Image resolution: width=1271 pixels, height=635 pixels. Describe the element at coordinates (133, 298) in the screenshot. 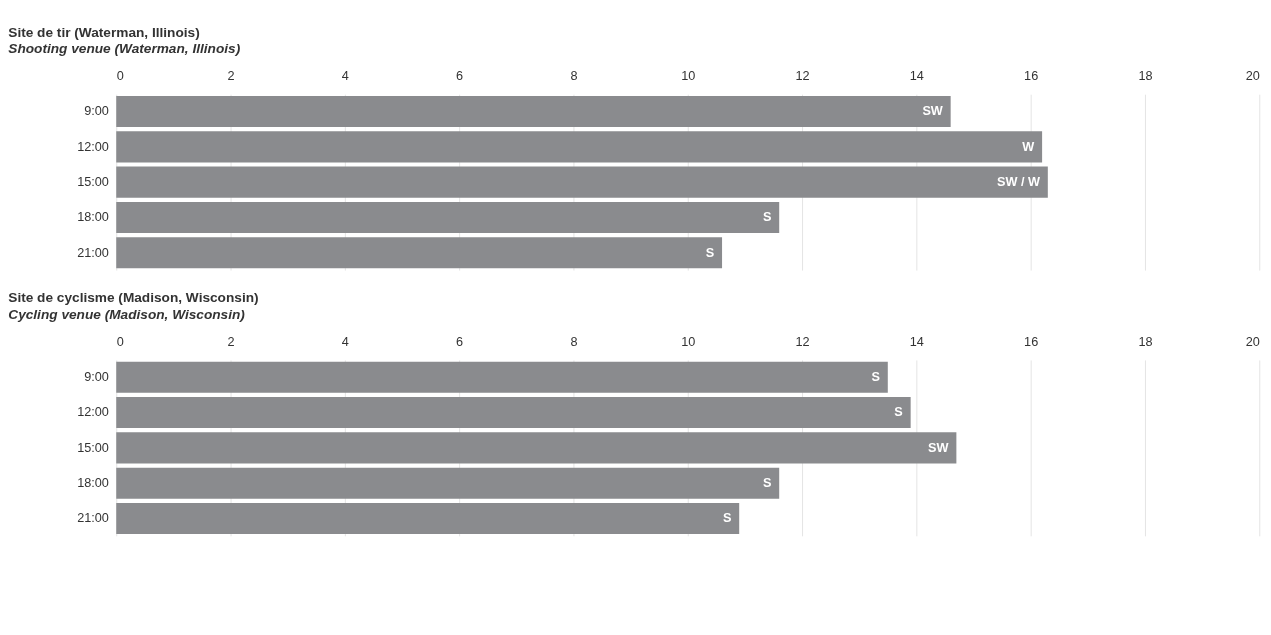

I see `chart-title: Site de cyclisme (Madison, Wisconsin)` at that location.